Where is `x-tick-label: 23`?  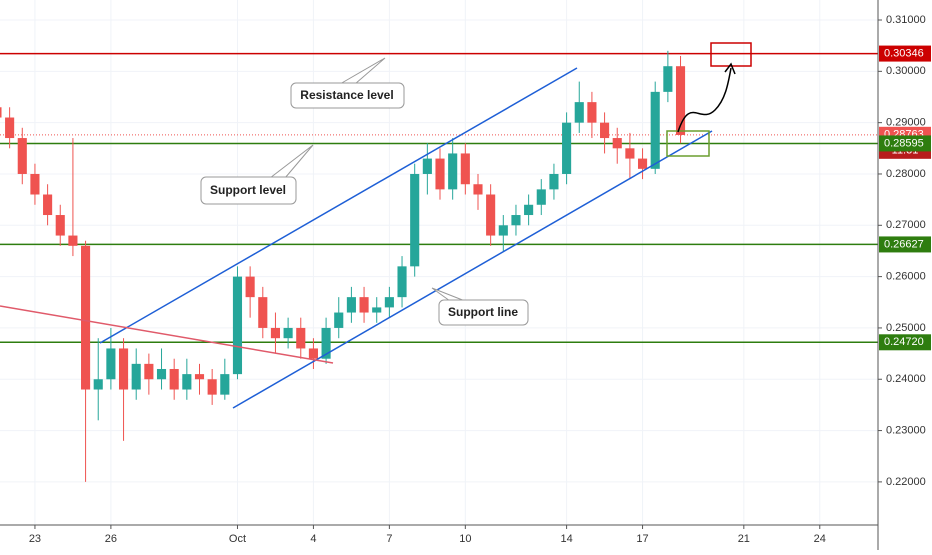 x-tick-label: 23 is located at coordinates (35, 539).